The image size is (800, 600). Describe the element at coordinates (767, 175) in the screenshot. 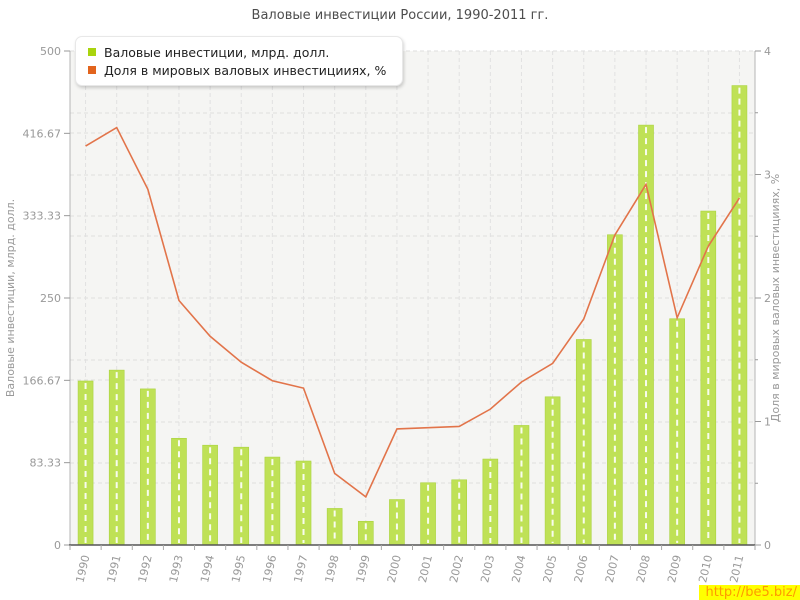

I see `svg-text: 3` at that location.